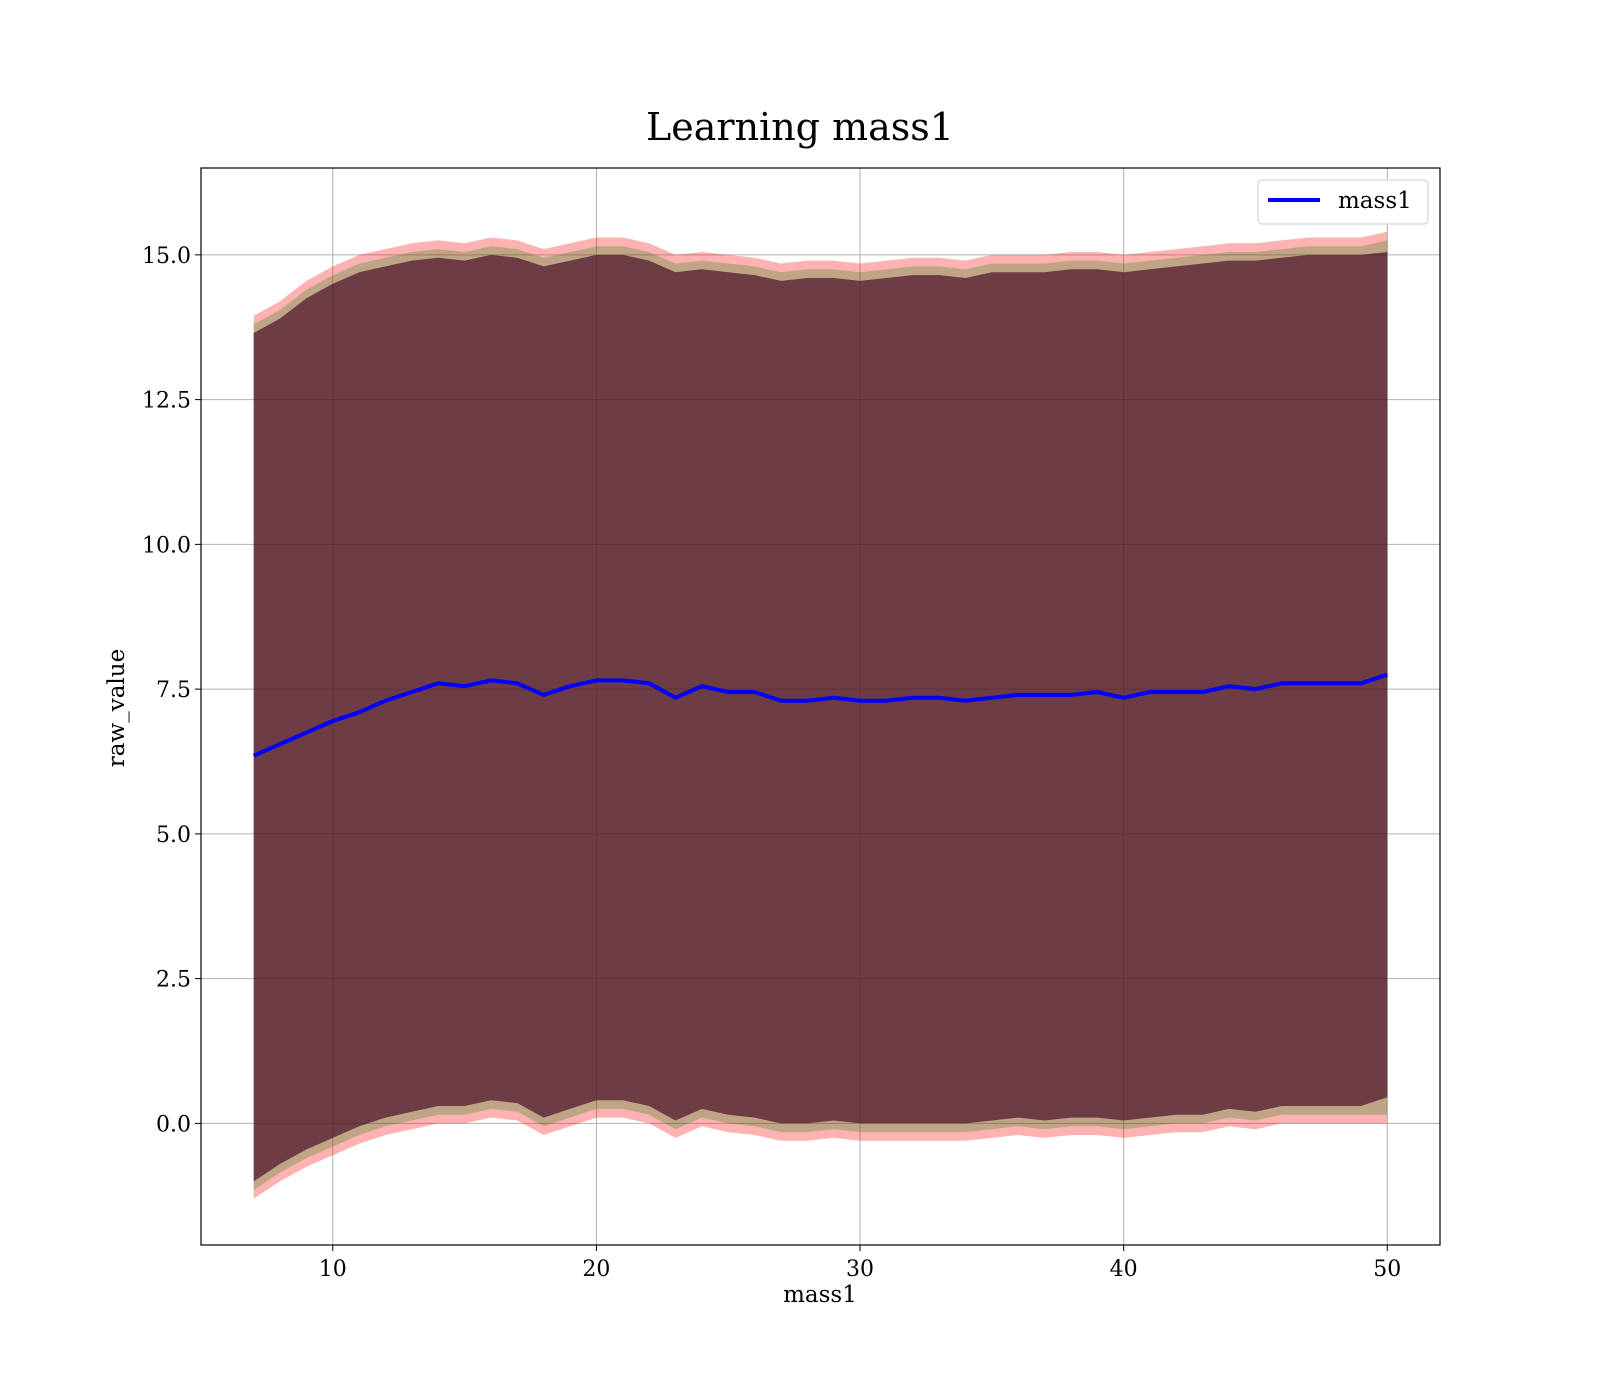  I want to click on y-tick-label: 7.5, so click(173, 690).